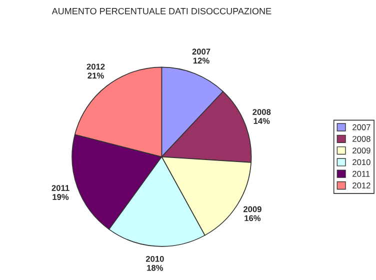 The width and height of the screenshot is (376, 280). I want to click on chart-title: AUMENTO PERCENTUALE DATI DISOCCUPAZIONE, so click(162, 11).